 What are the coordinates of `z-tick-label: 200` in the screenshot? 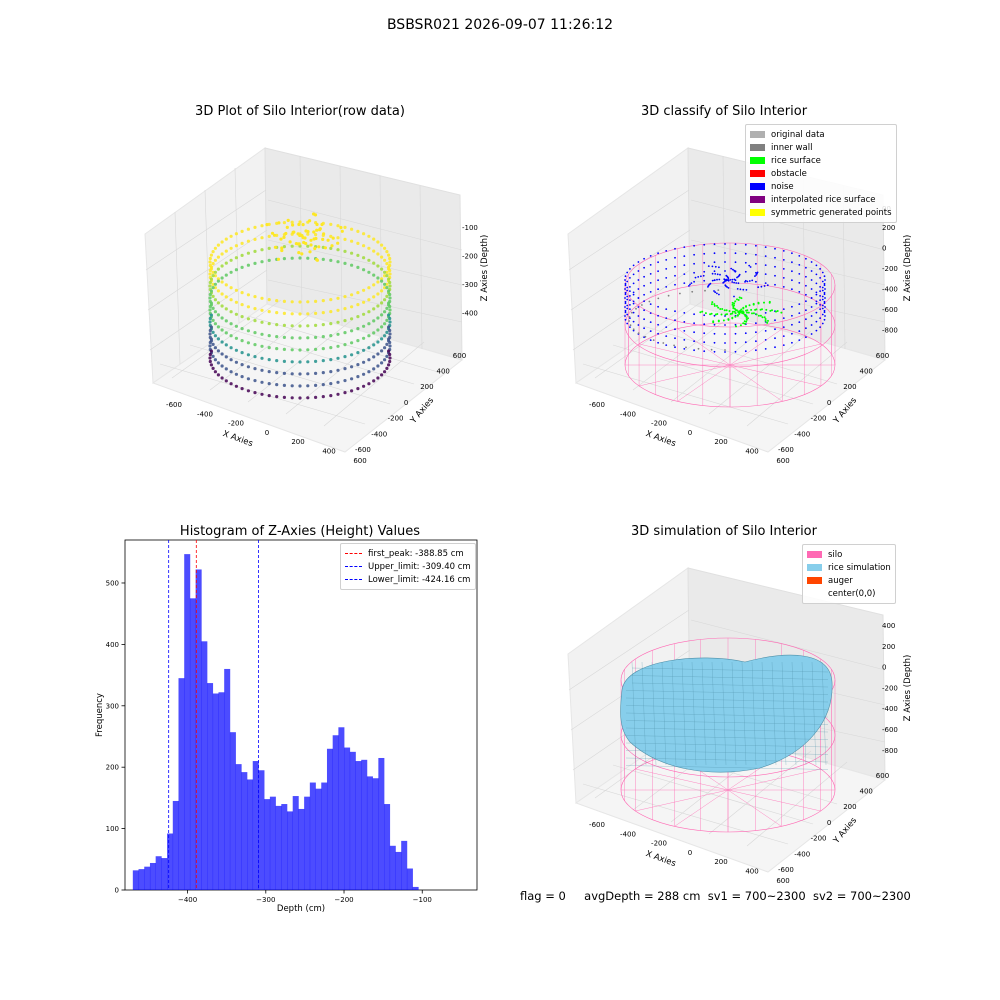 It's located at (888, 647).